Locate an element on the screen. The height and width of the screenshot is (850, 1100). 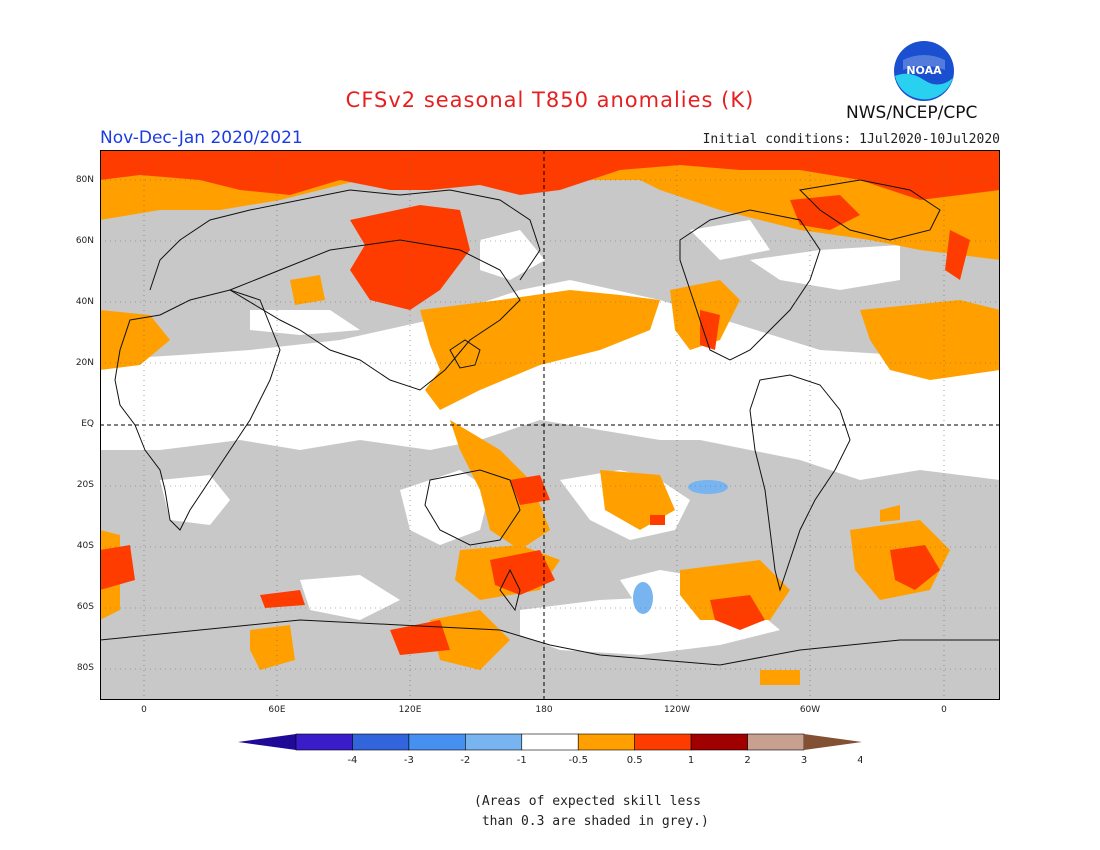
noaa-logo-icon: NOAA is located at coordinates (924, 71).